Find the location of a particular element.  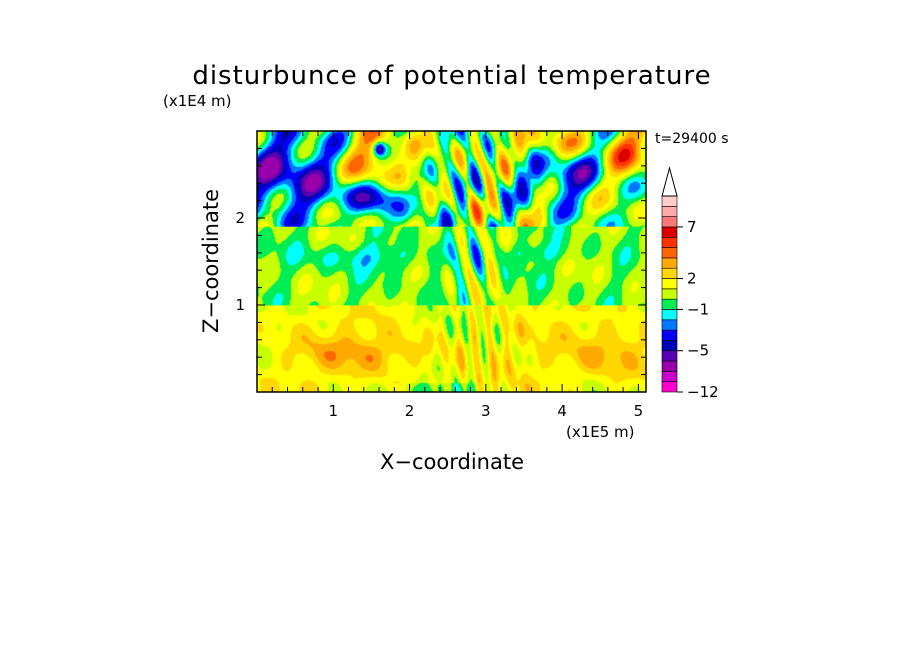

y-tick-label: 1 is located at coordinates (240, 305).